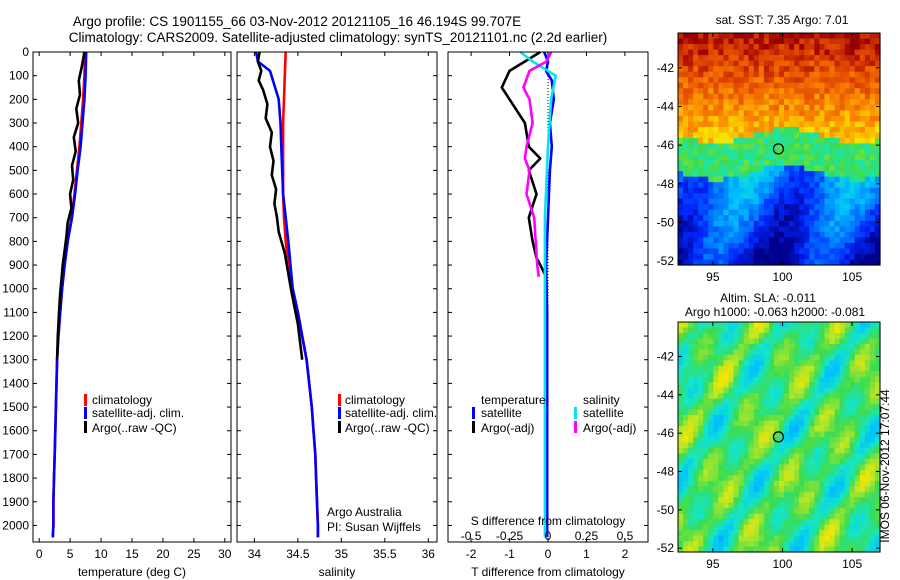 This screenshot has width=900, height=580. What do you see at coordinates (19, 99) in the screenshot?
I see `y-tick-label: 200` at bounding box center [19, 99].